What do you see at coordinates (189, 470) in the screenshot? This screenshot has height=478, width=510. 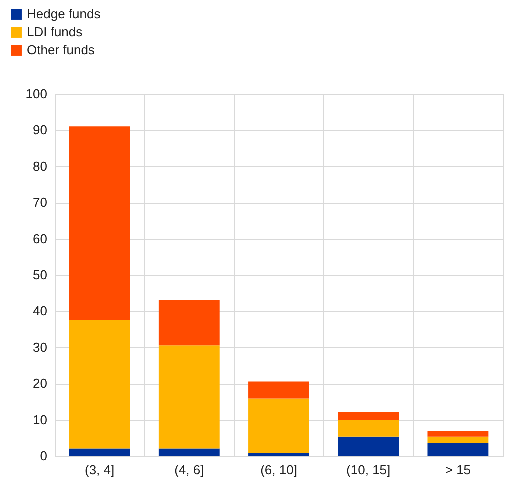 I see `x-tick-label: (4, 6]` at bounding box center [189, 470].